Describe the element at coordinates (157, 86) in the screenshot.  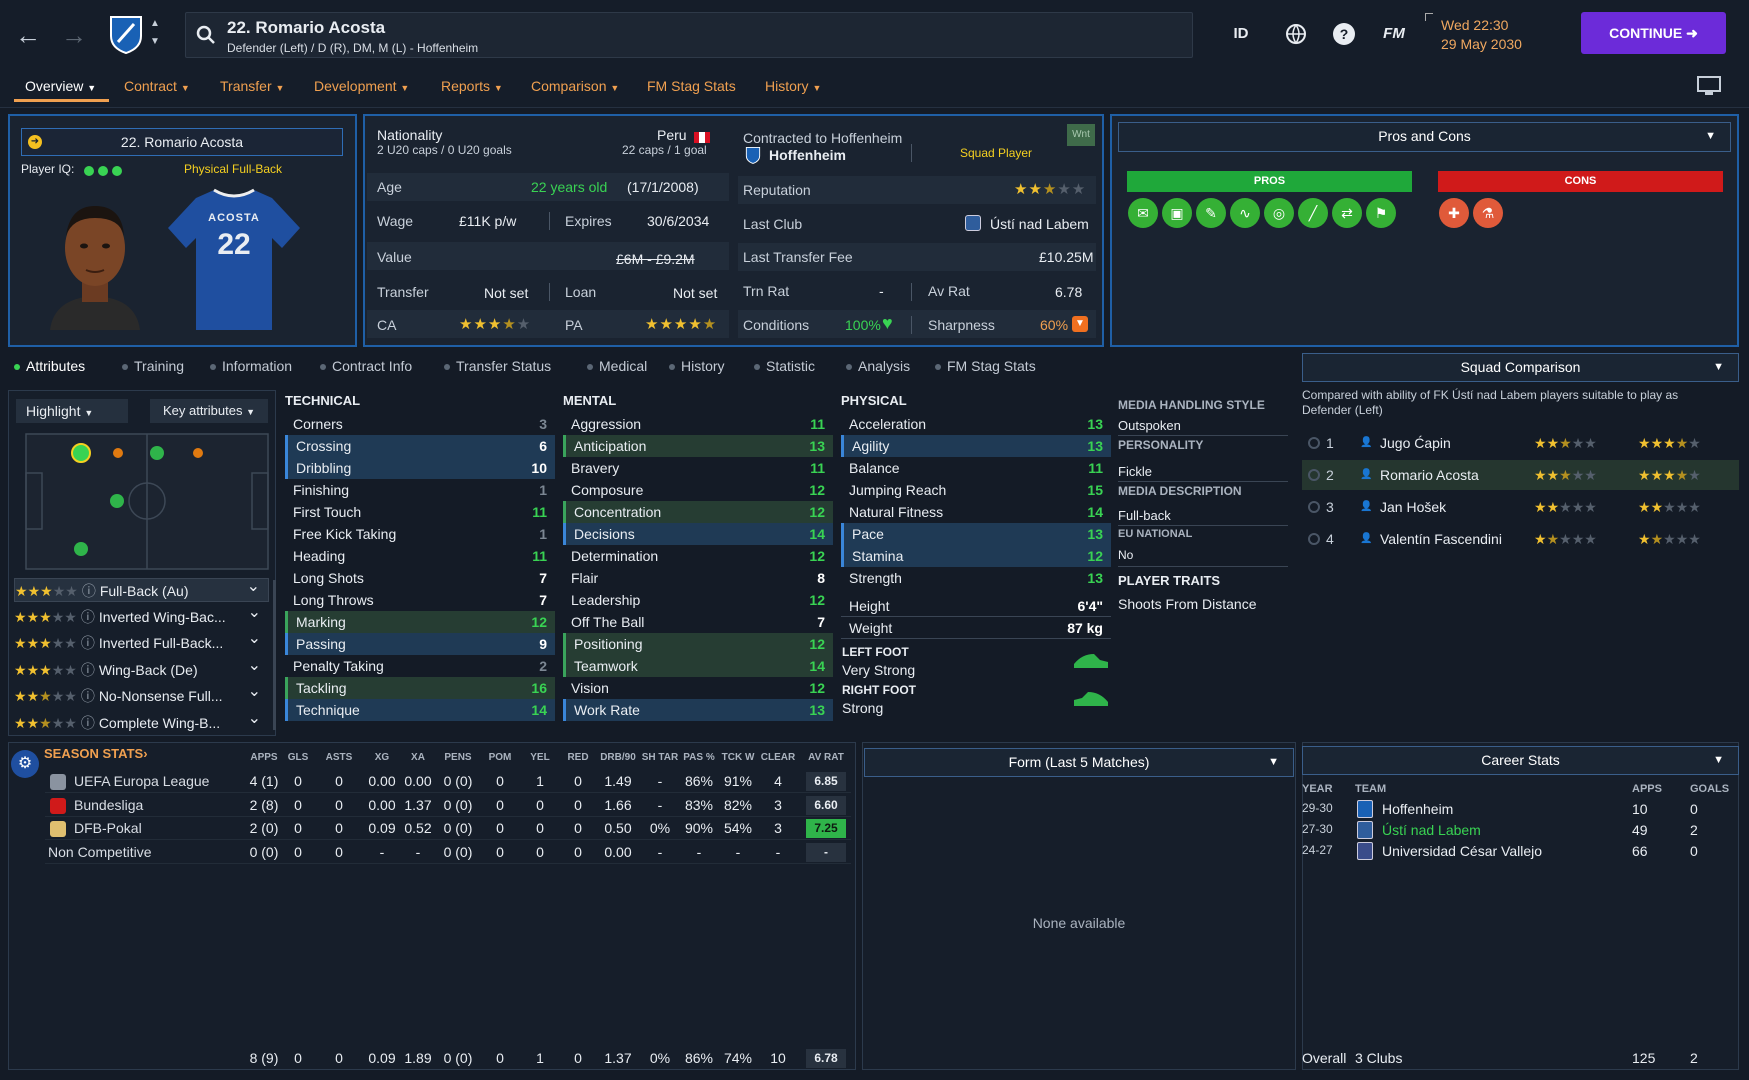
I see `tab-contract: Contract ▼` at that location.